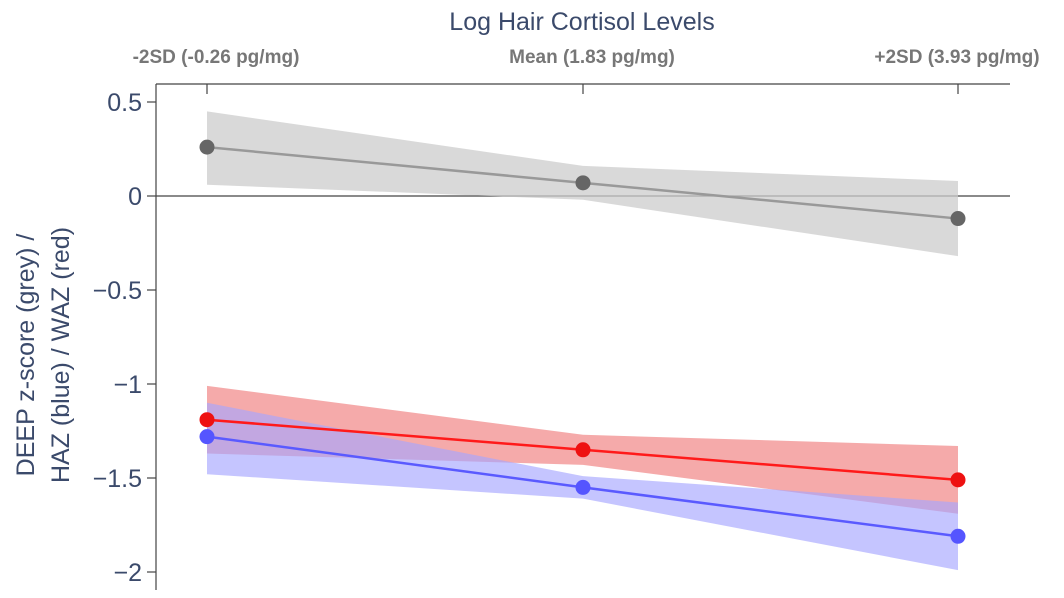  Describe the element at coordinates (117, 338) in the screenshot. I see `y-tick-labels: 0.5 0 −0.5 −1 −1.5 −2` at that location.